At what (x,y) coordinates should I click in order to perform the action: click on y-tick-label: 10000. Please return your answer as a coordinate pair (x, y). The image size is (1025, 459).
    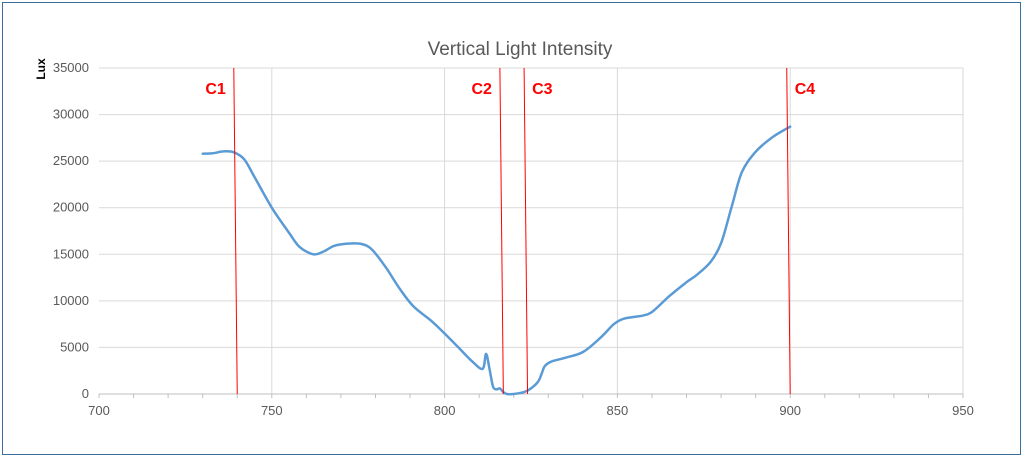
    Looking at the image, I should click on (71, 300).